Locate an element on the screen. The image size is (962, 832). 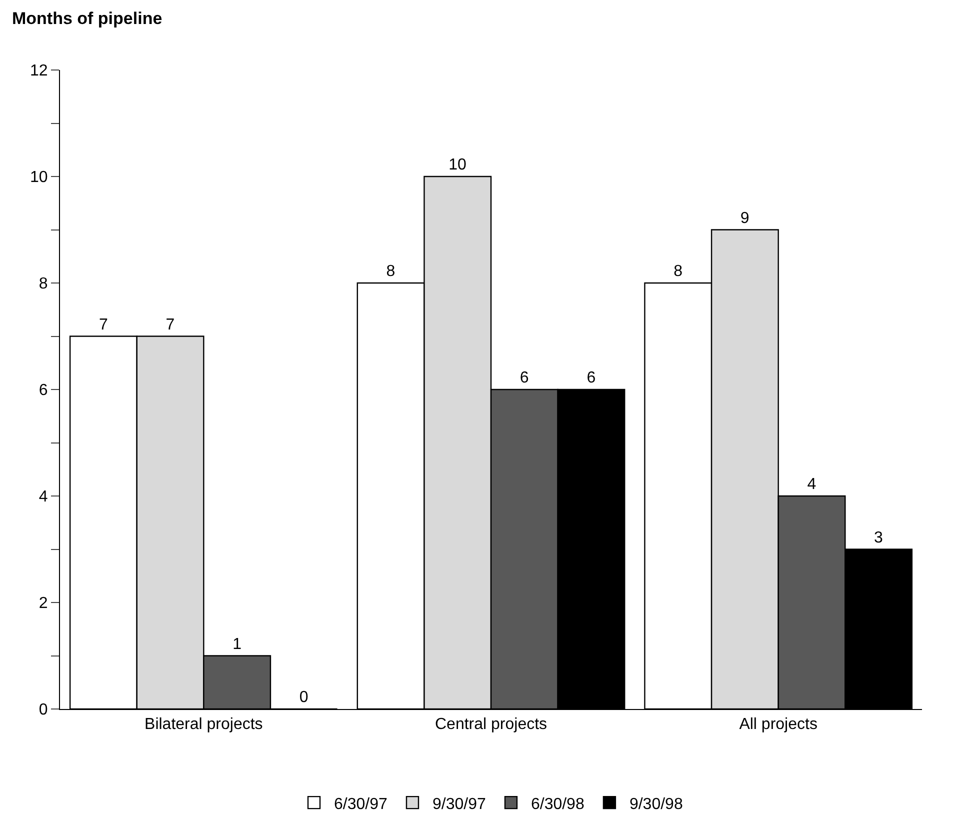
y-tick-label: 6 is located at coordinates (43, 391).